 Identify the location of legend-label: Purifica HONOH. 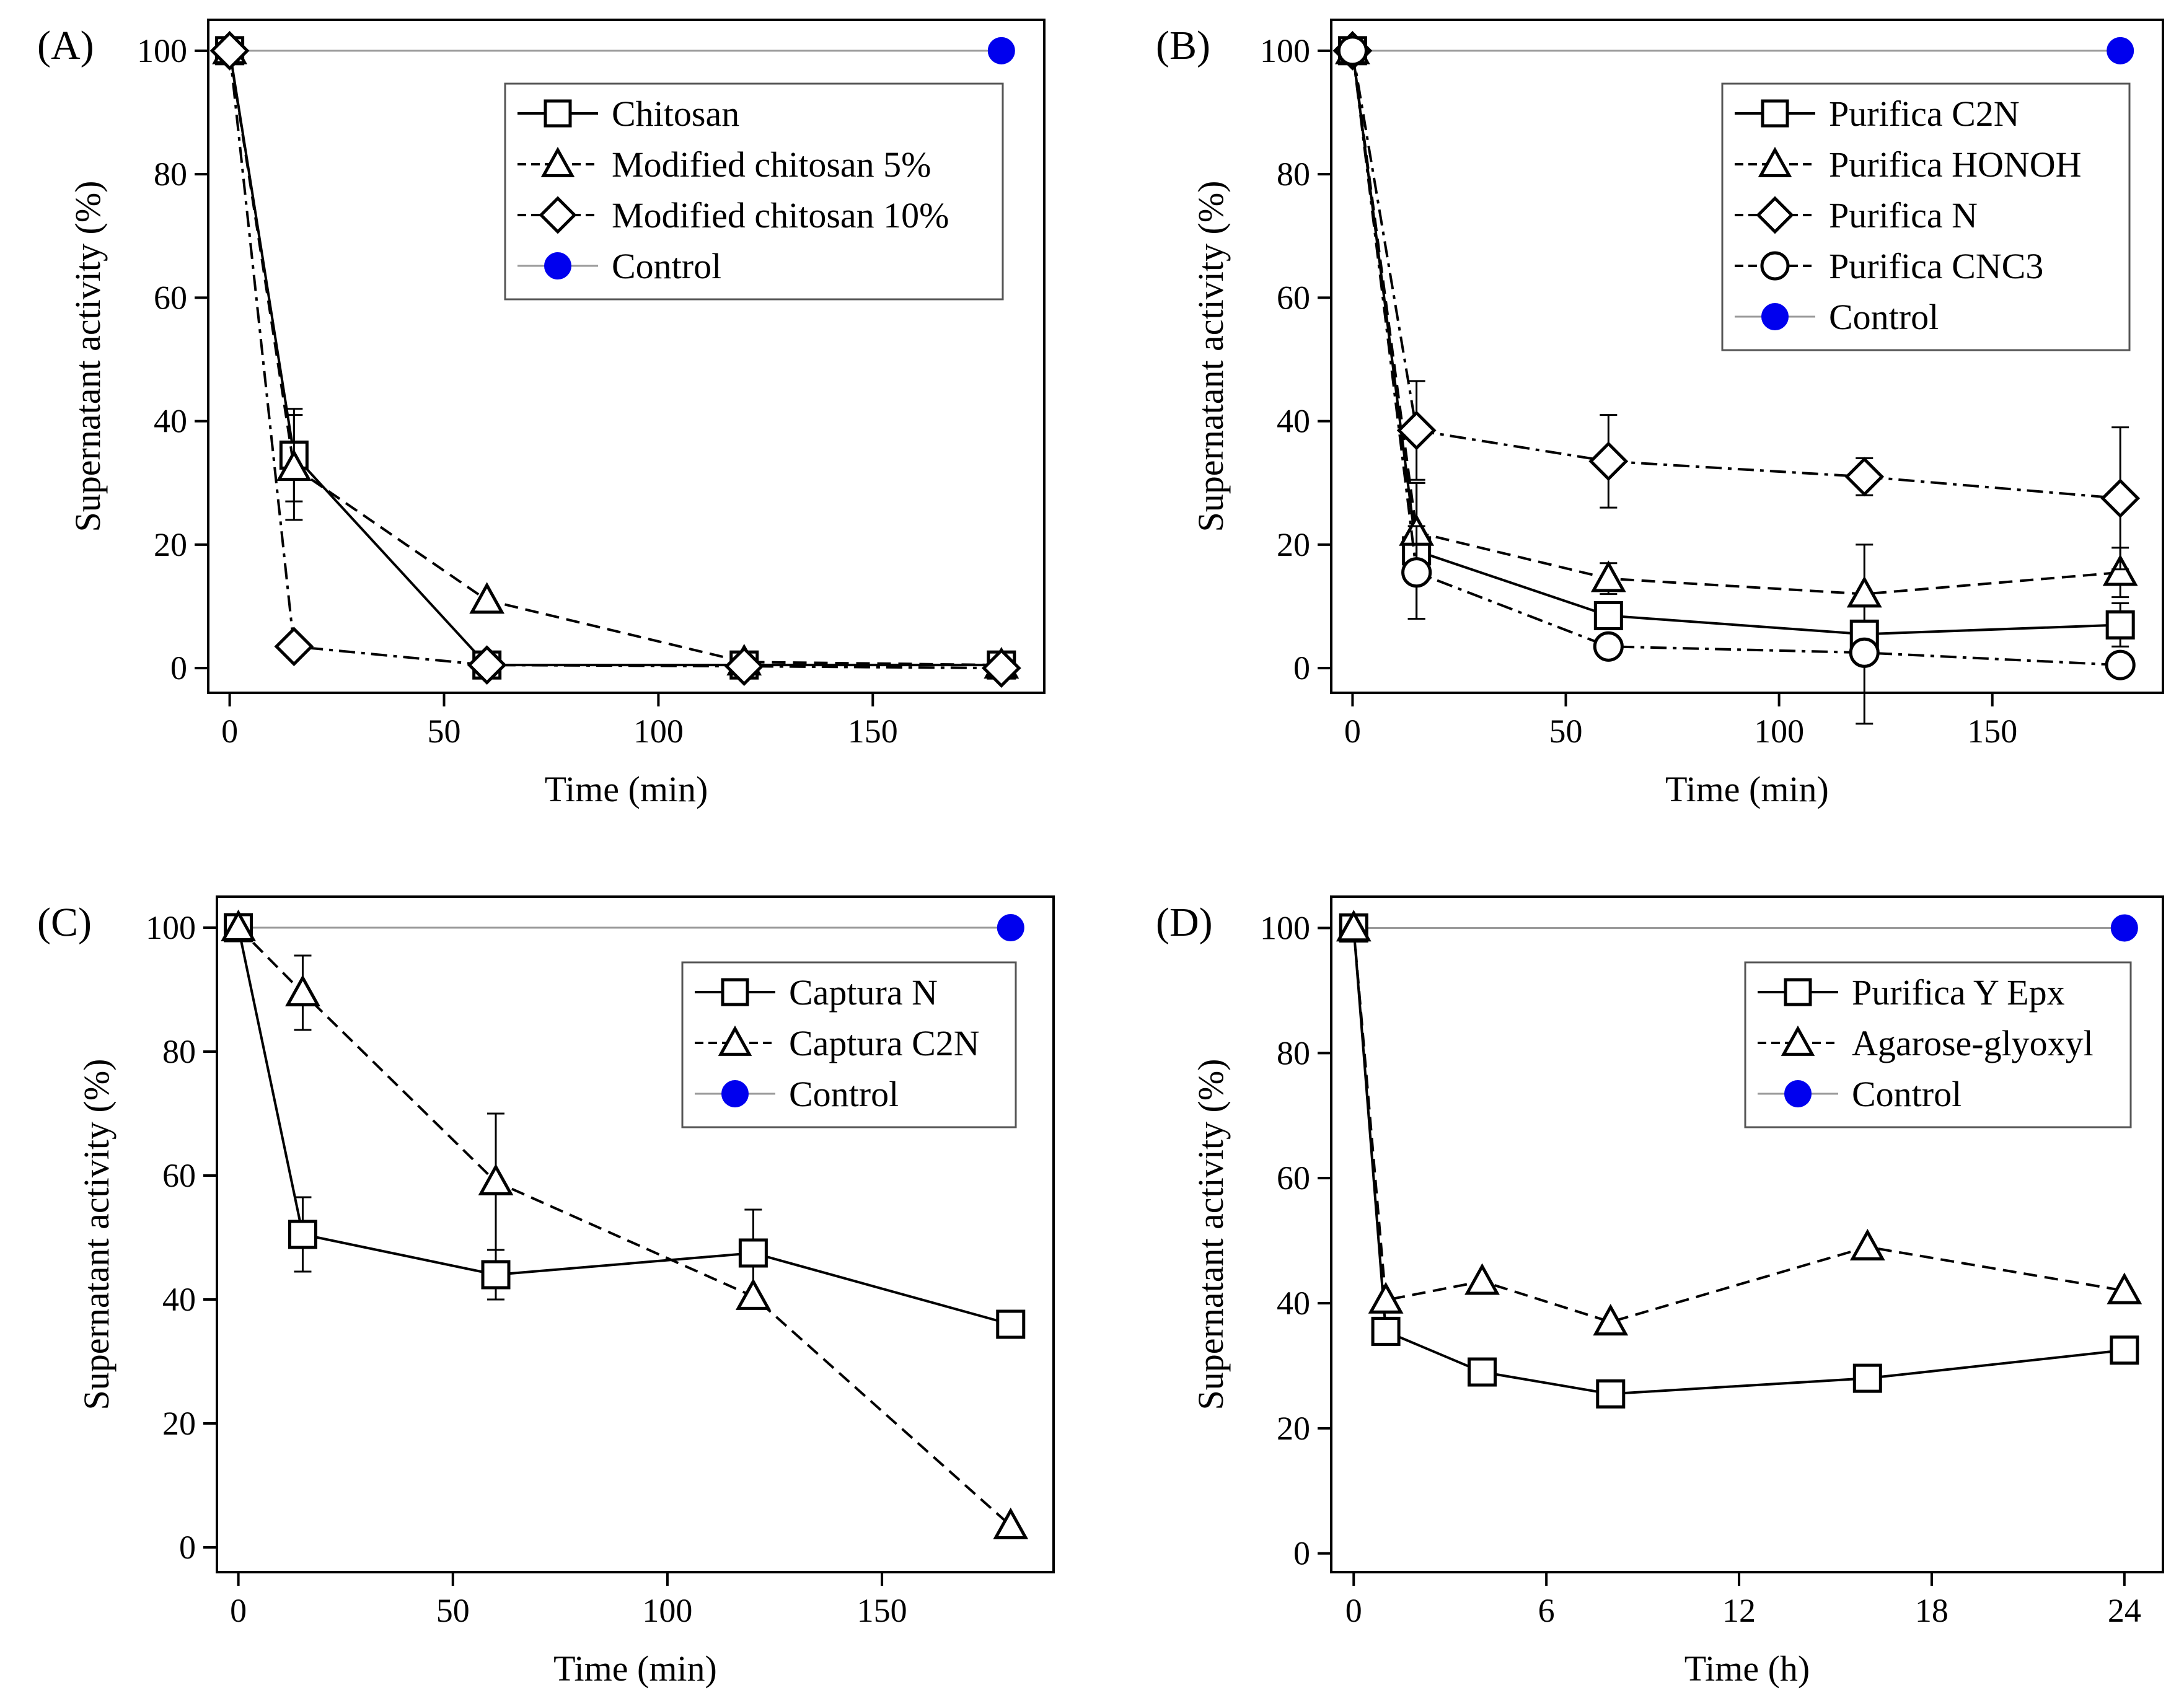
(1956, 164).